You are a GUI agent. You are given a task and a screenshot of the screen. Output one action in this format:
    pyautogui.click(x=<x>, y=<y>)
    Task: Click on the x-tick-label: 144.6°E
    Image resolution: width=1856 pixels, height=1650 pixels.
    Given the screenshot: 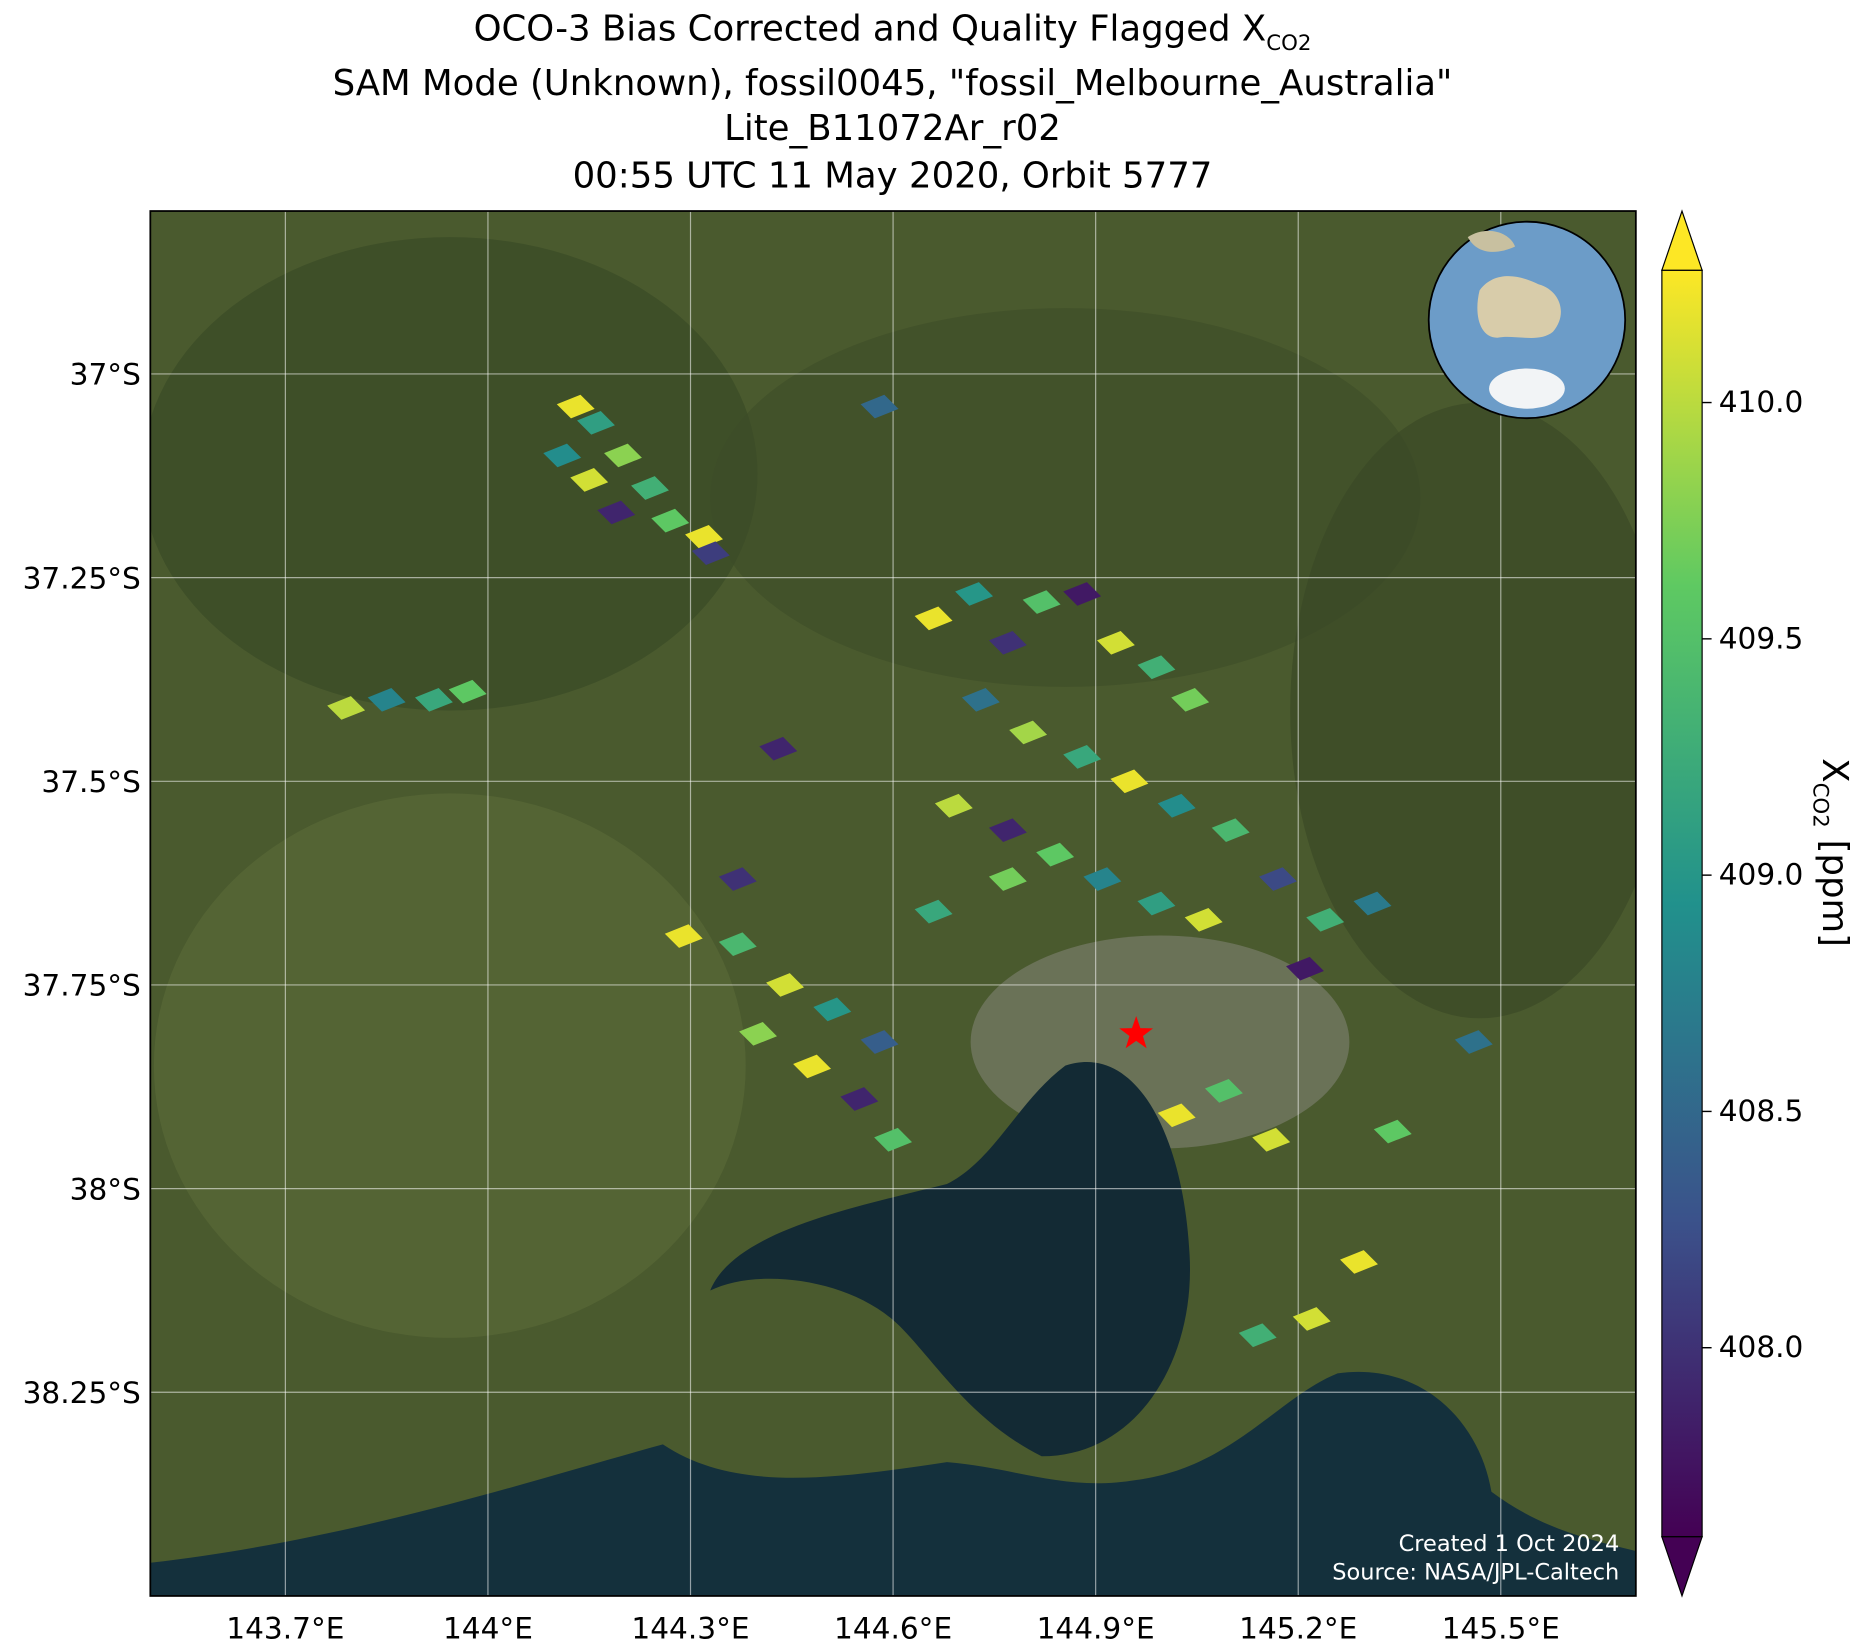 What is the action you would take?
    pyautogui.click(x=893, y=1629)
    